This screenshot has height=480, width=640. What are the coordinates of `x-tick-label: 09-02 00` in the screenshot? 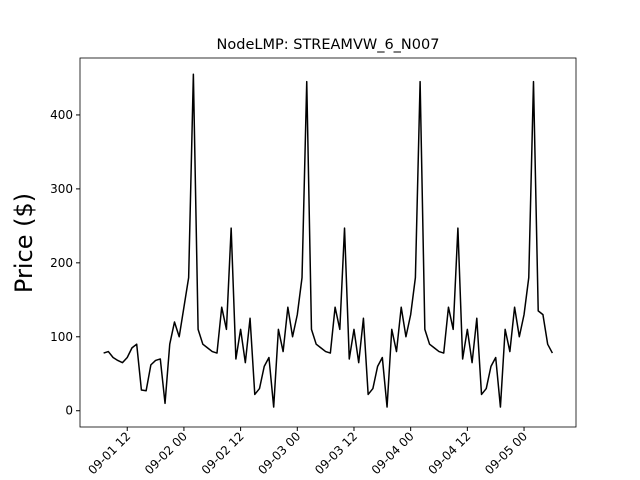 It's located at (166, 453).